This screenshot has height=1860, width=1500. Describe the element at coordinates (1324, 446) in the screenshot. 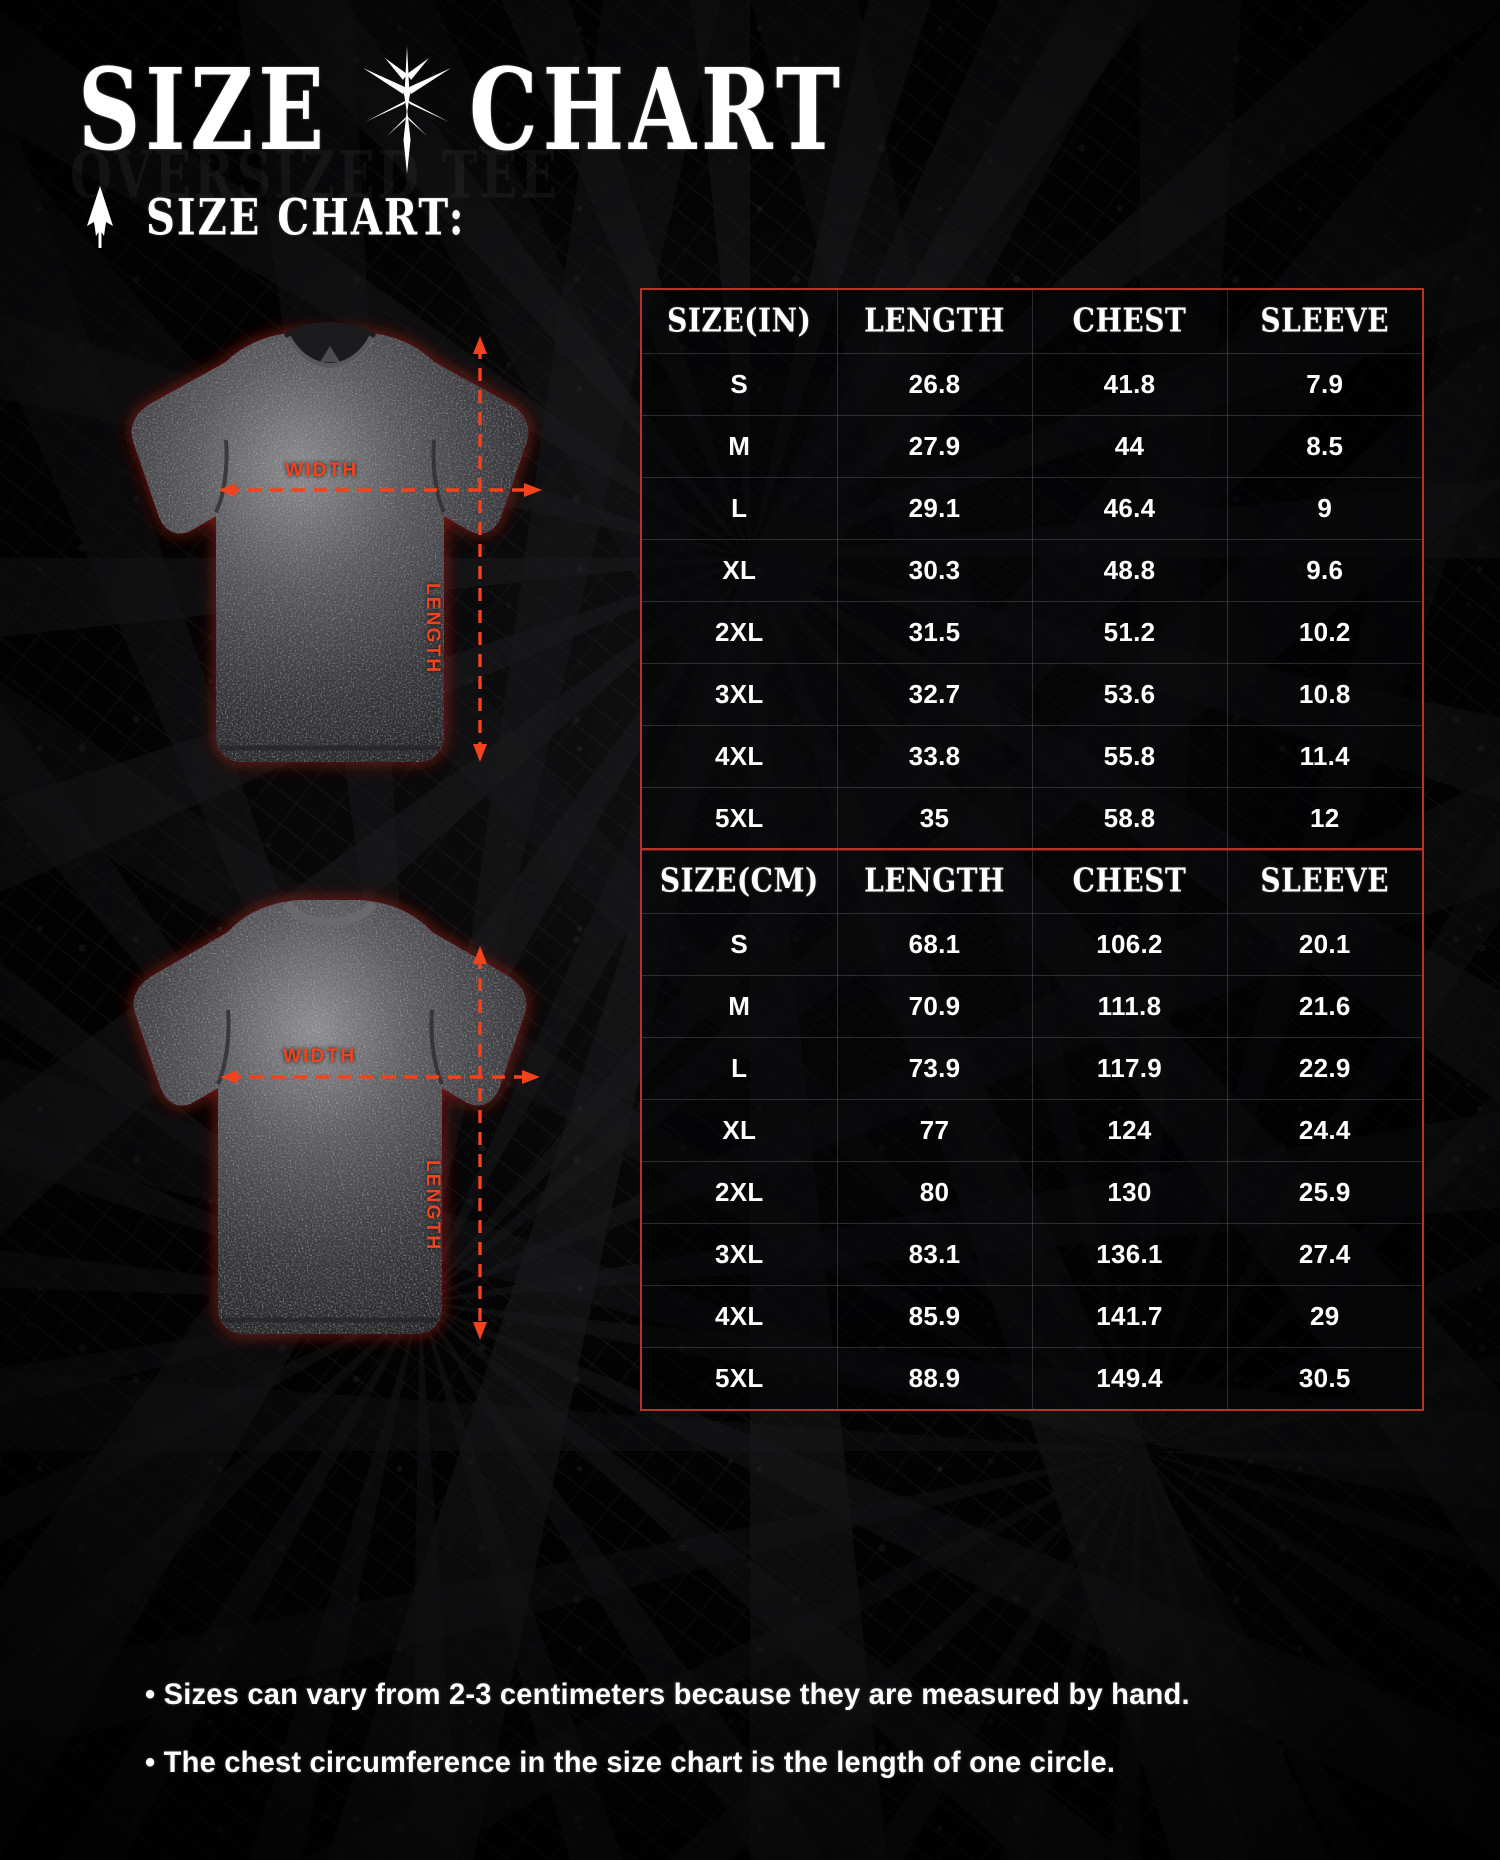

I see `cell-sleeve: 8.5` at that location.